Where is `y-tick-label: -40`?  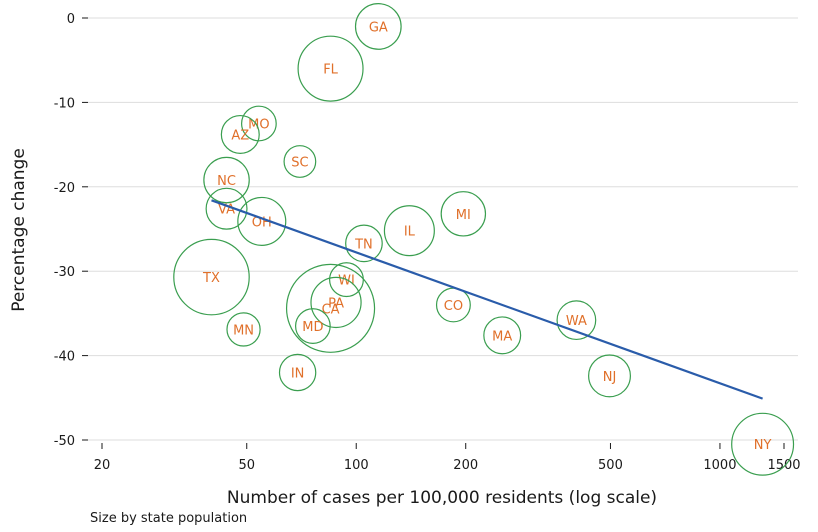
y-tick-label: -40 is located at coordinates (64, 357).